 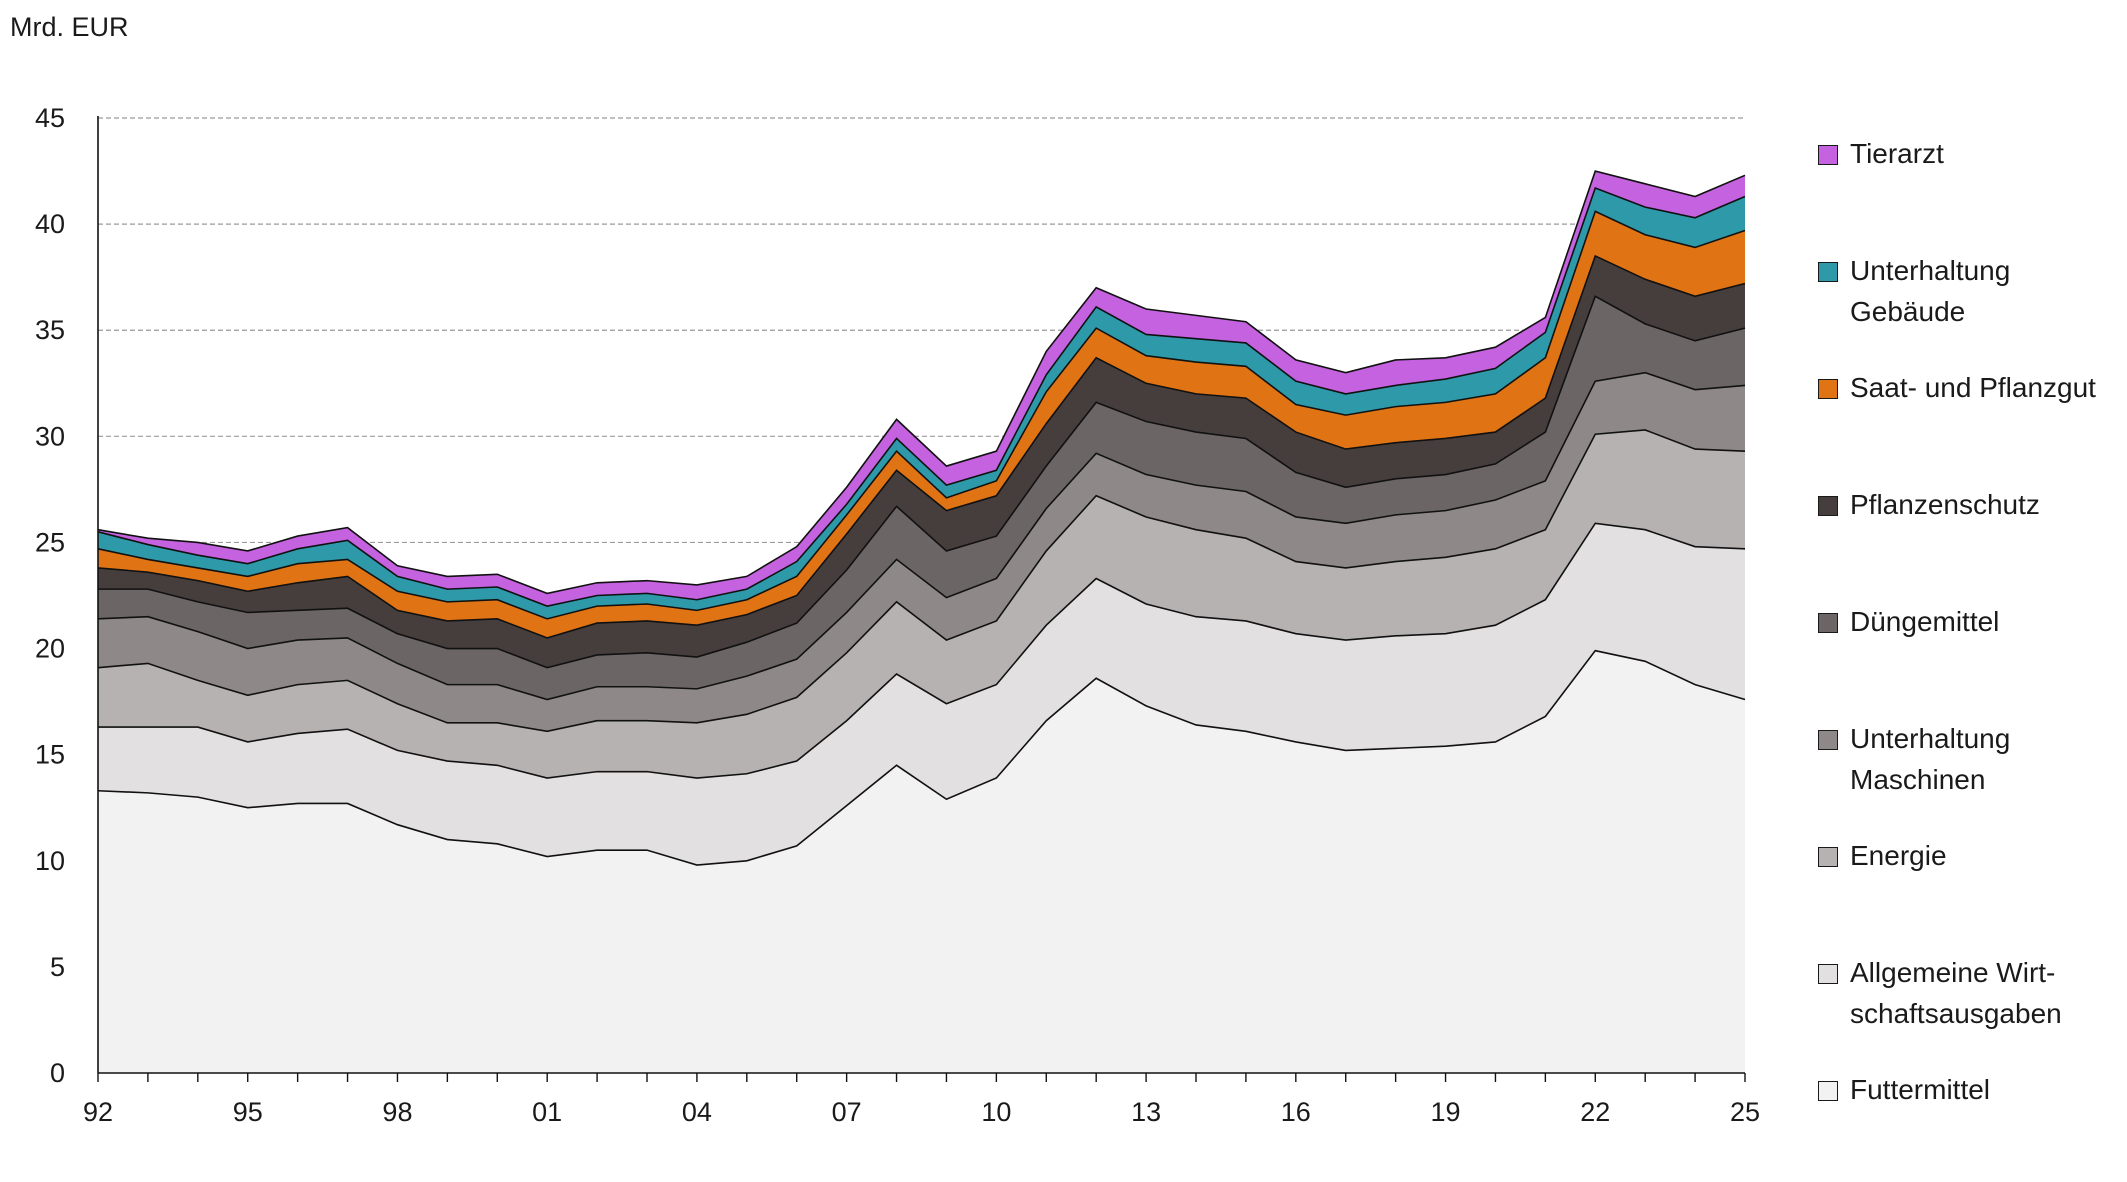 I want to click on y-tick-label: 30, so click(x=50, y=436).